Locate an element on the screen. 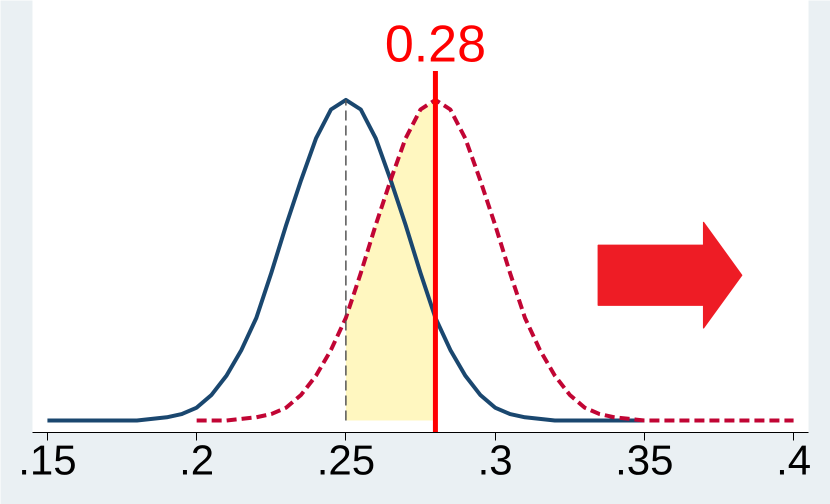 This screenshot has width=830, height=504. x-tick-label: .3 is located at coordinates (495, 460).